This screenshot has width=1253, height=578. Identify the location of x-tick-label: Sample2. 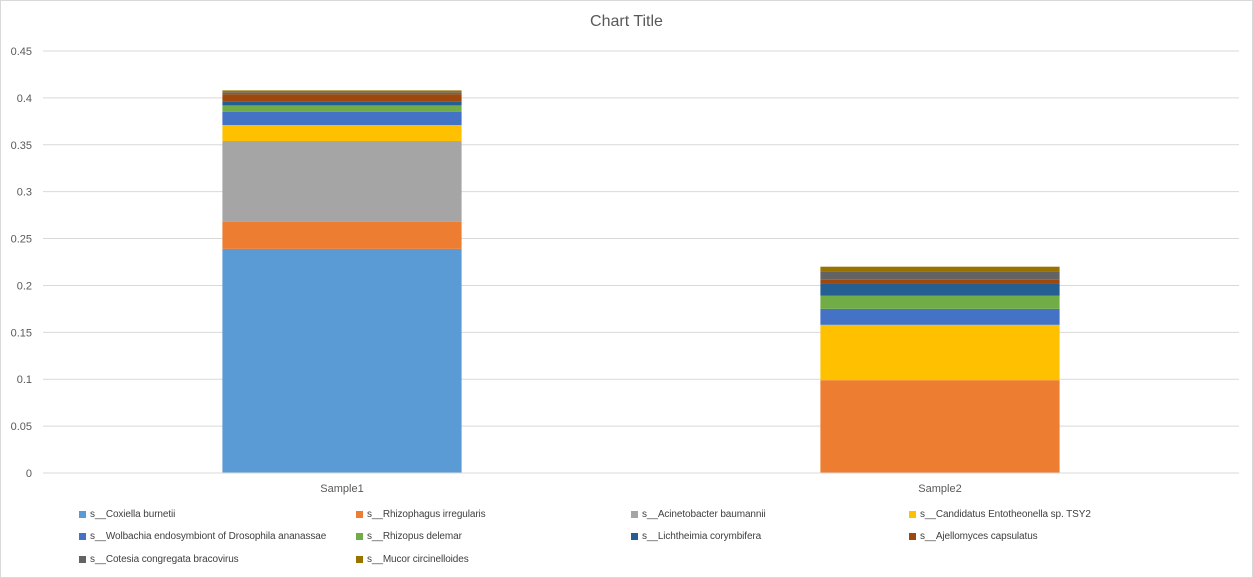
(939, 489).